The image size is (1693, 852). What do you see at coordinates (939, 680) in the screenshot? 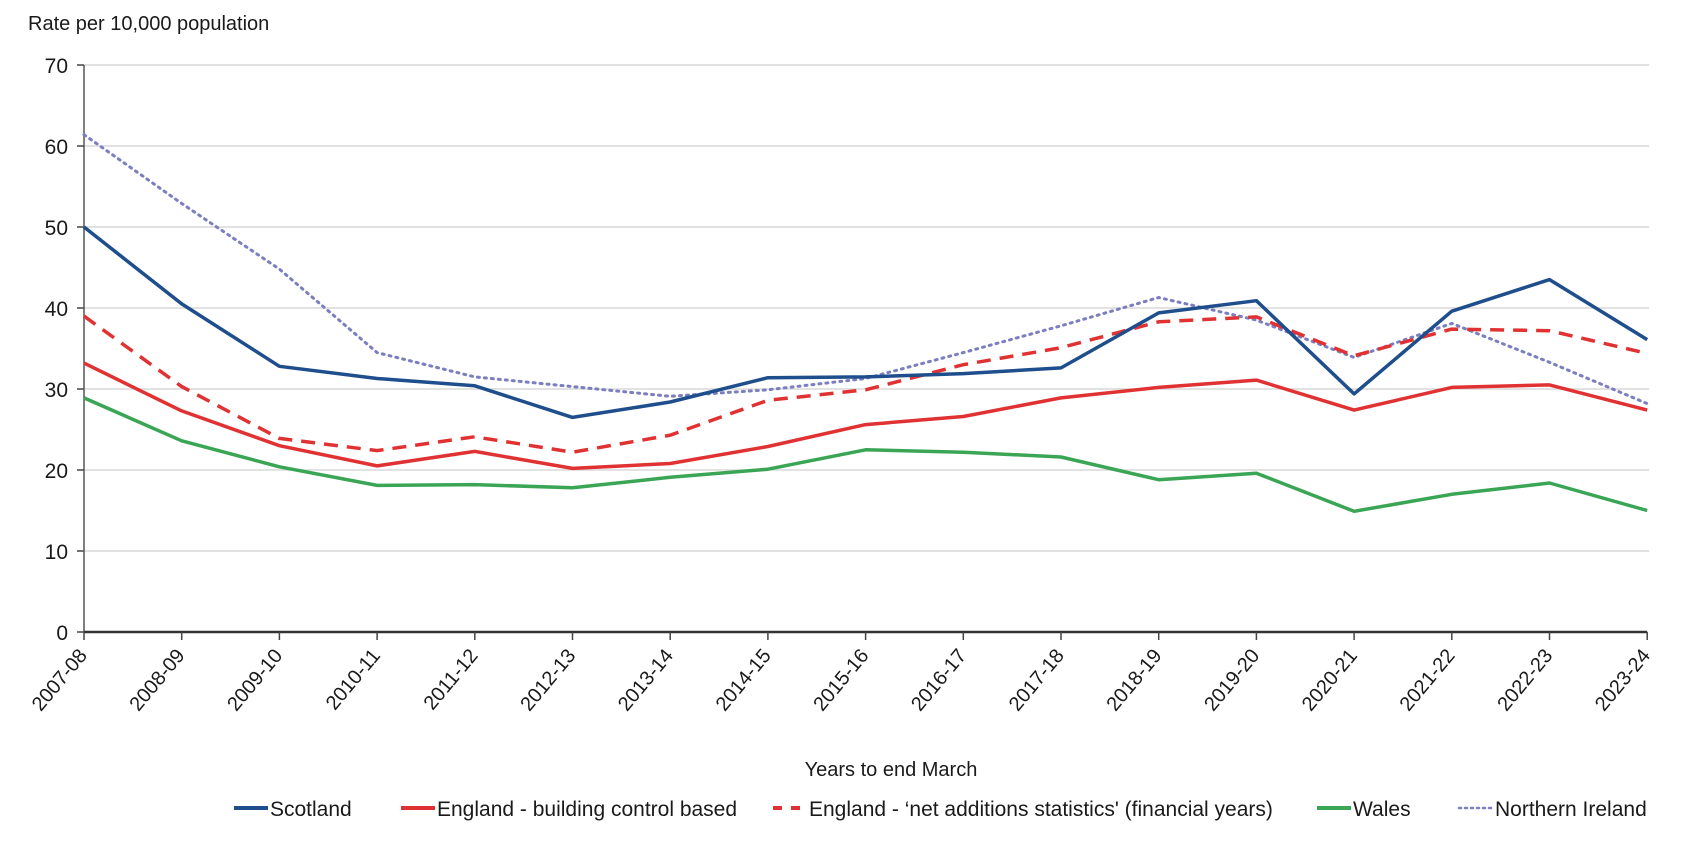
I see `x-tick-label: 2016-17` at bounding box center [939, 680].